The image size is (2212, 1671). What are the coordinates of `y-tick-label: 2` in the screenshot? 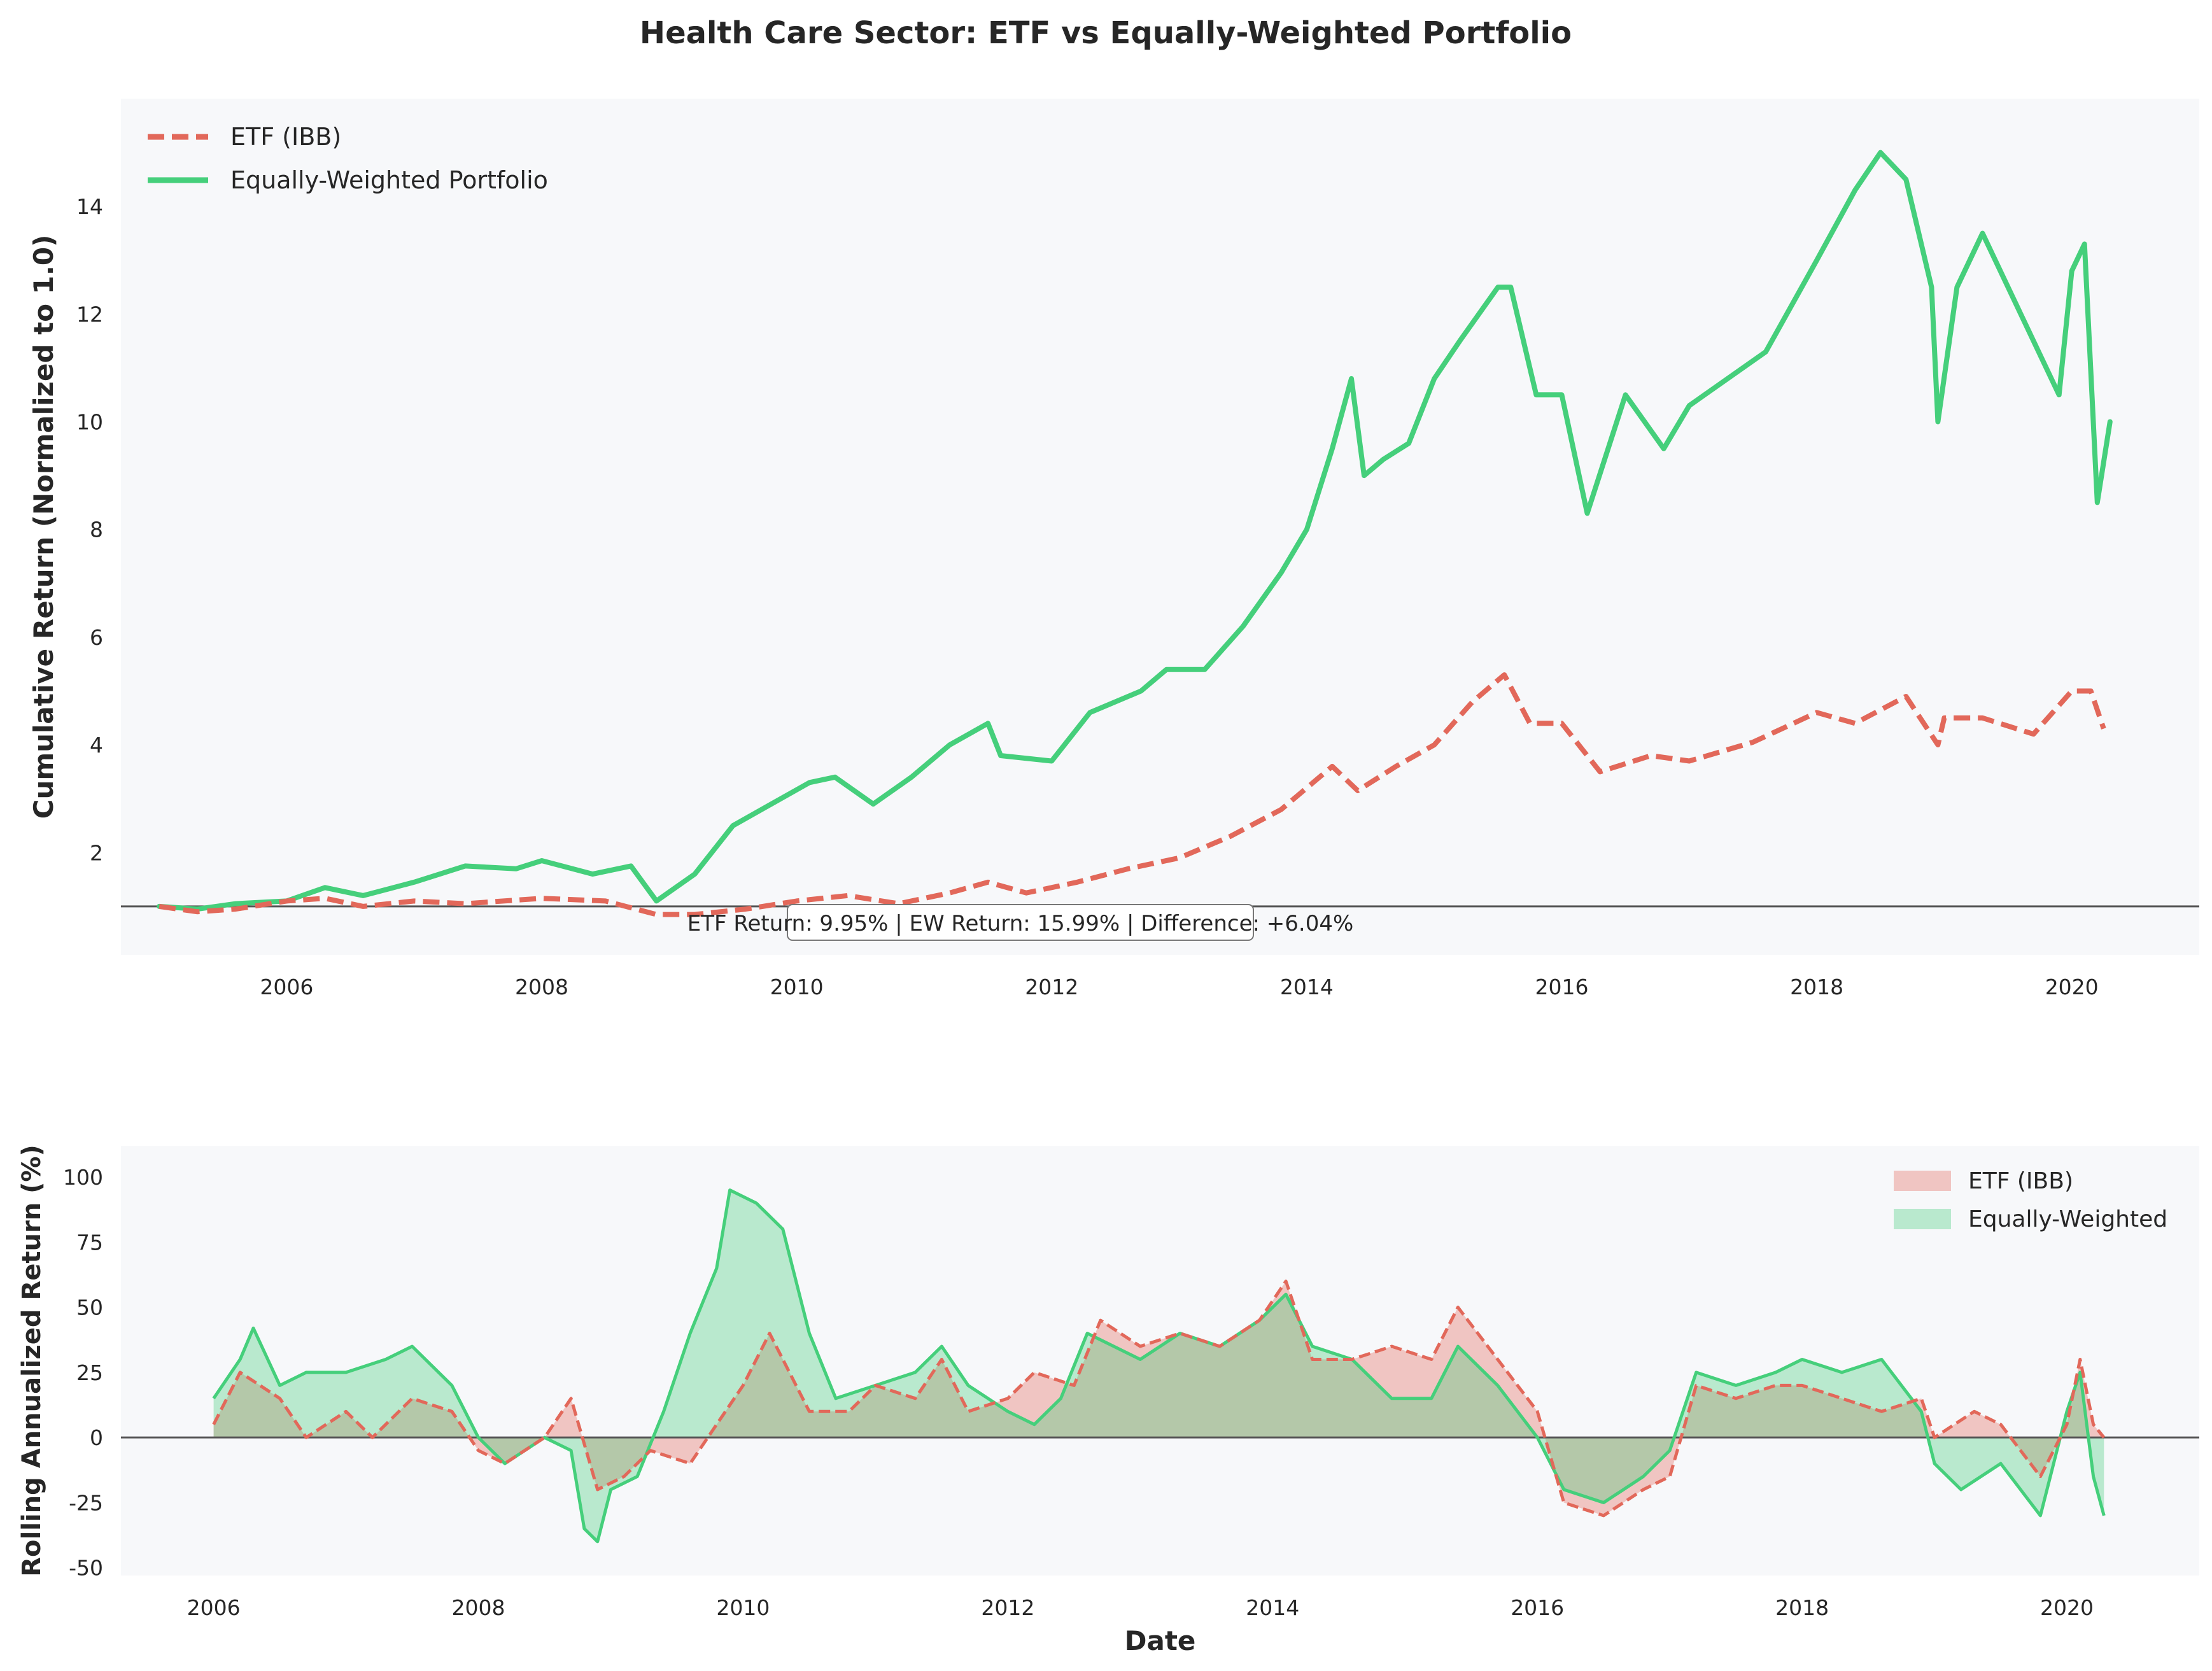 It's located at (96, 852).